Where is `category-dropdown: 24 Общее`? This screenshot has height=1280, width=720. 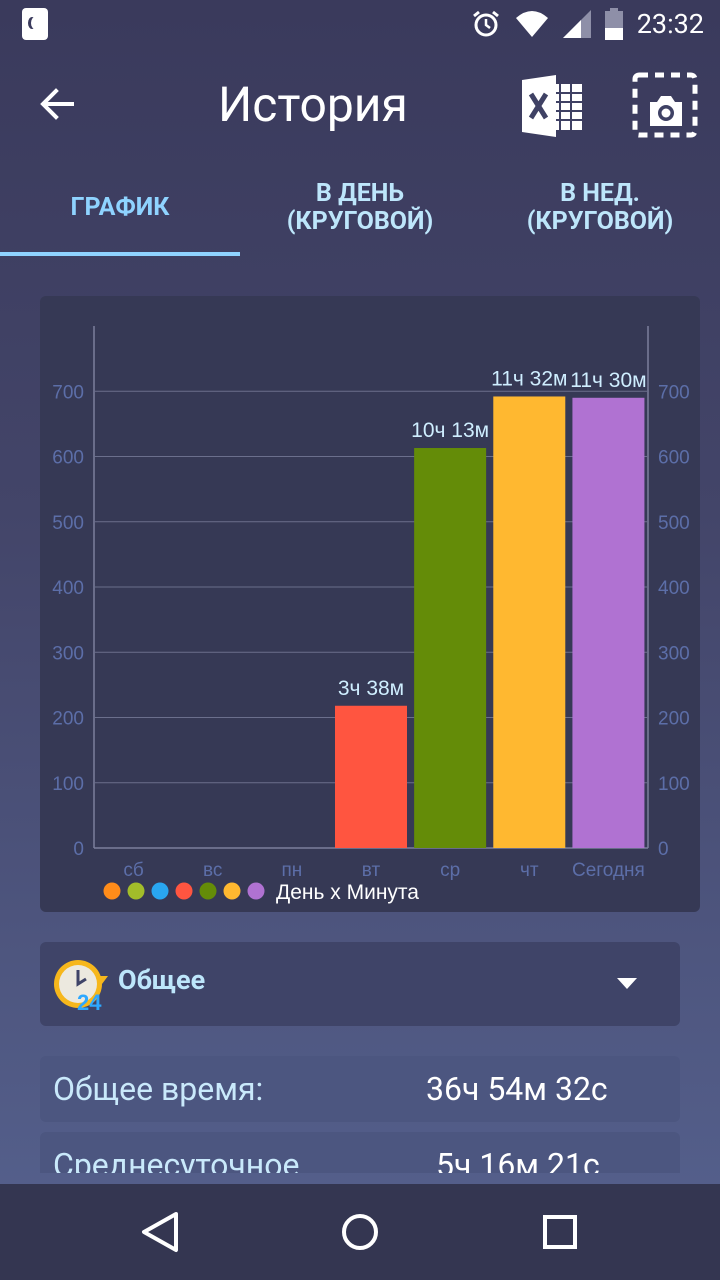
category-dropdown: 24 Общее is located at coordinates (360, 984).